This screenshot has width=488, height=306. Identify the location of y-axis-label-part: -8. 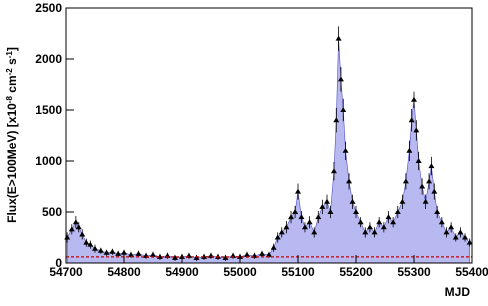
(9, 100).